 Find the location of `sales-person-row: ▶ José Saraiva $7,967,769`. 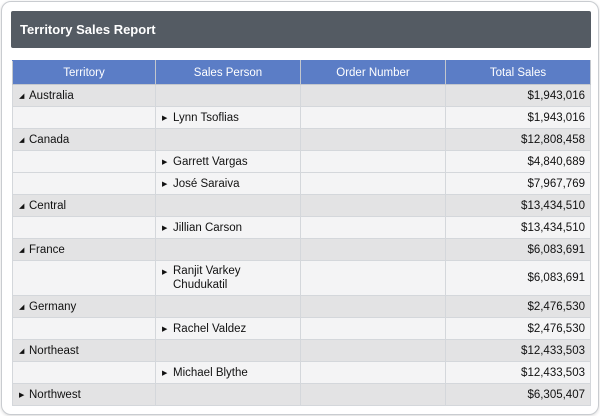

sales-person-row: ▶ José Saraiva $7,967,769 is located at coordinates (301, 183).